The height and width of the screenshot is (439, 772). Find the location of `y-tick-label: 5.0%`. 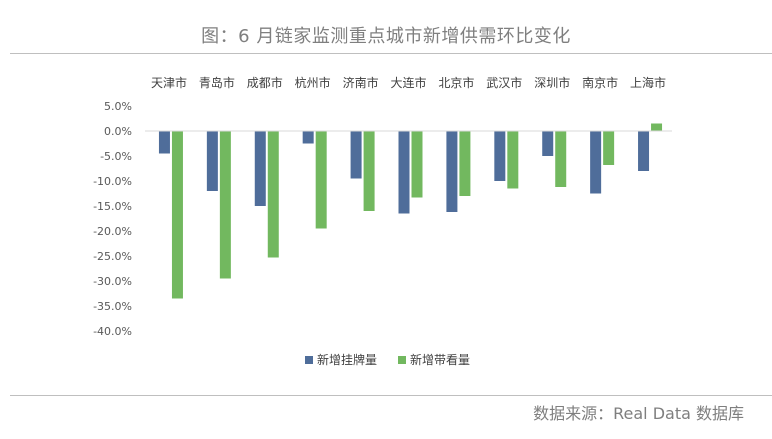

y-tick-label: 5.0% is located at coordinates (118, 106).